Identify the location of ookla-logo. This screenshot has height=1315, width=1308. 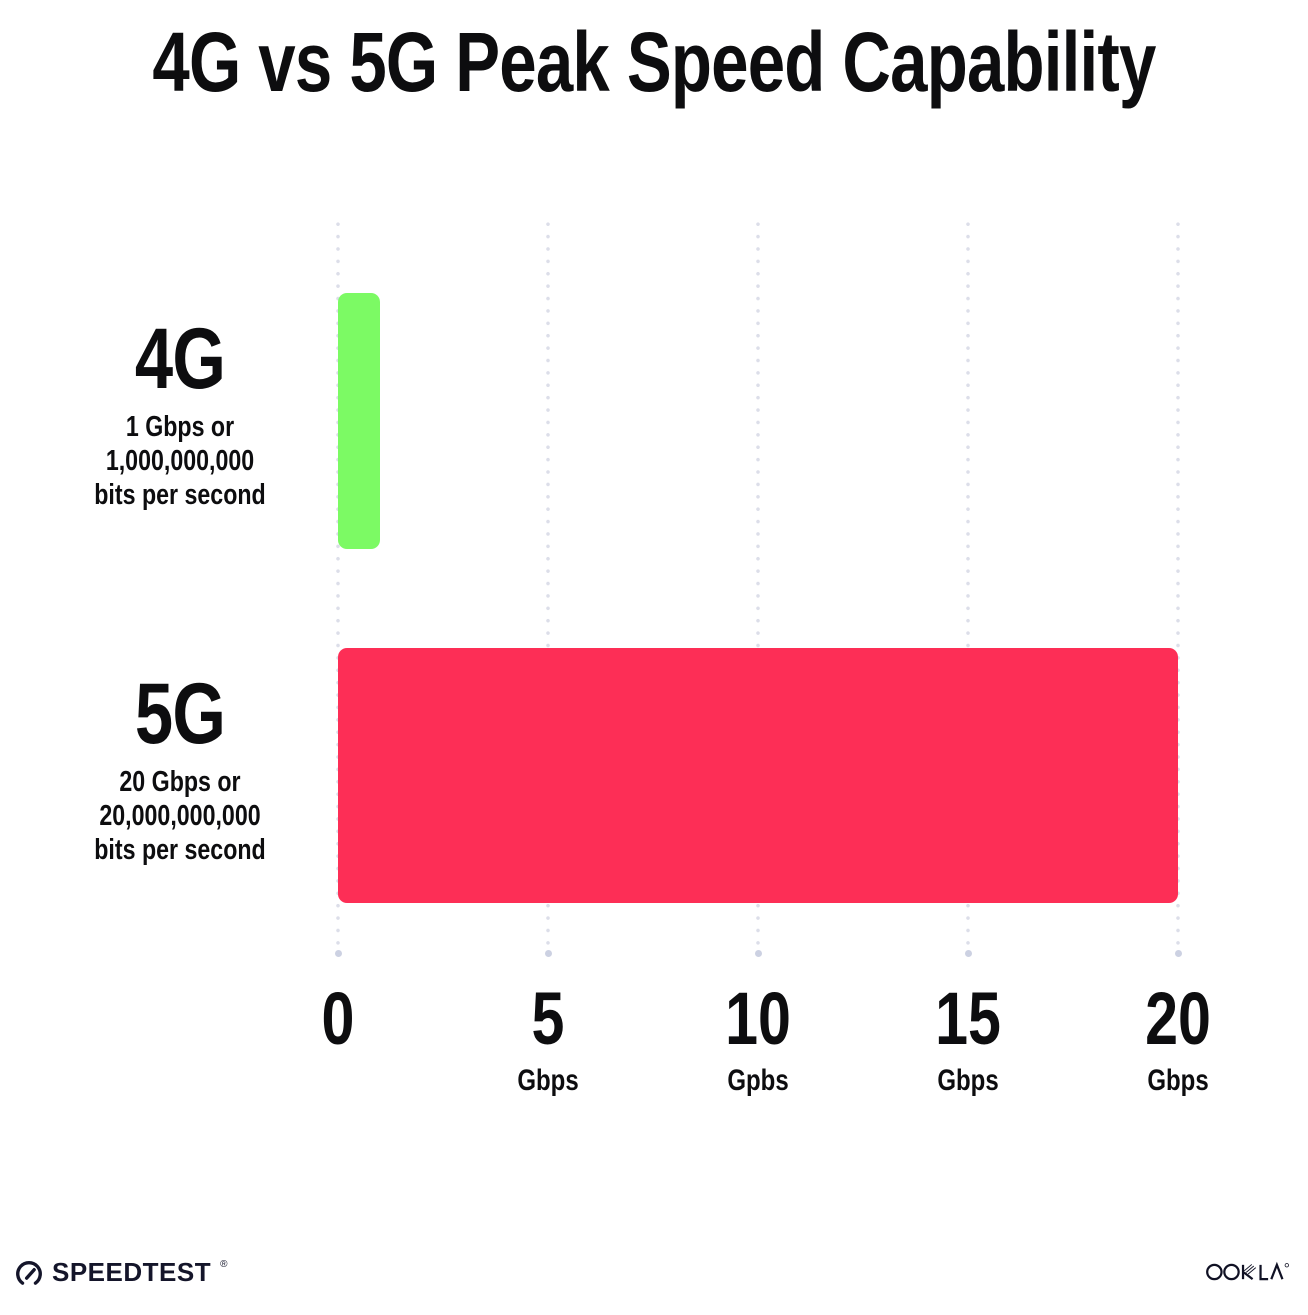
(1249, 1274).